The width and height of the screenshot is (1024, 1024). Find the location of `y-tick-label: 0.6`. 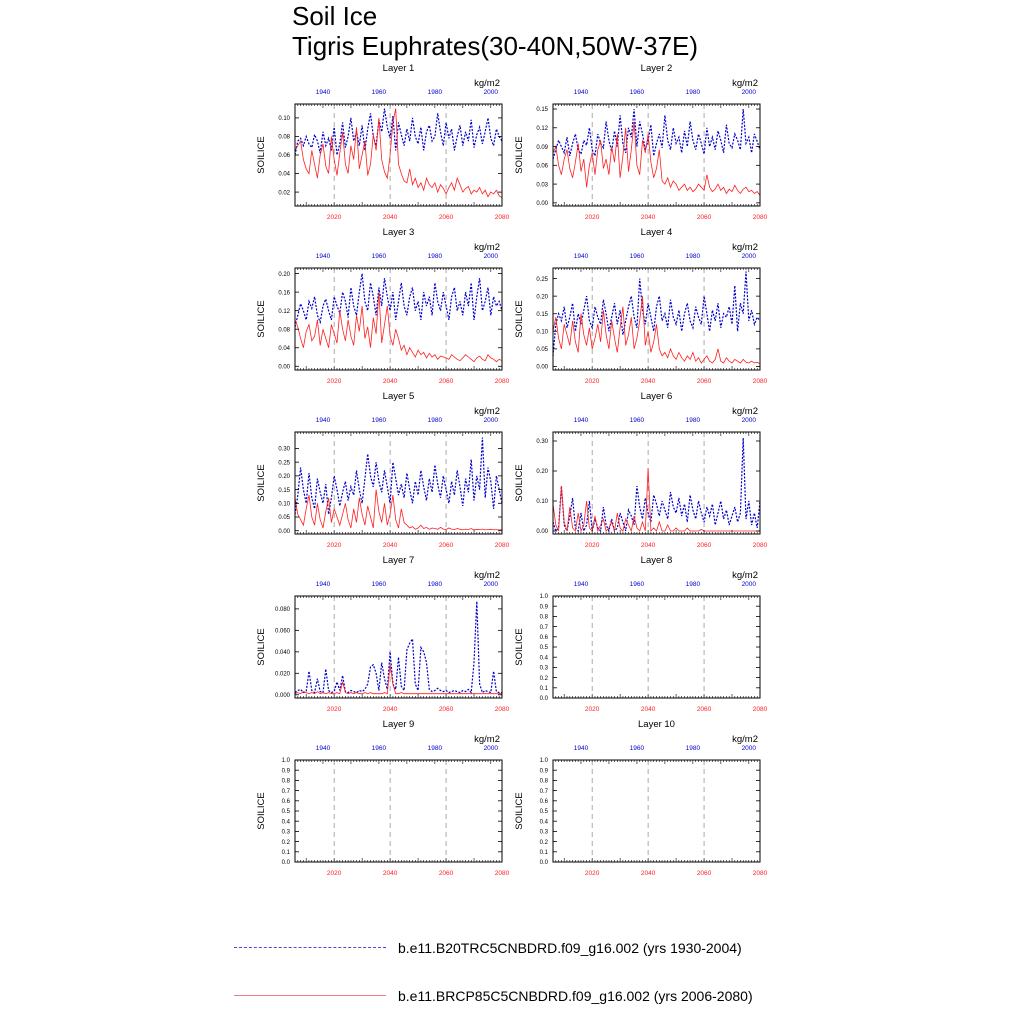

y-tick-label: 0.6 is located at coordinates (544, 802).